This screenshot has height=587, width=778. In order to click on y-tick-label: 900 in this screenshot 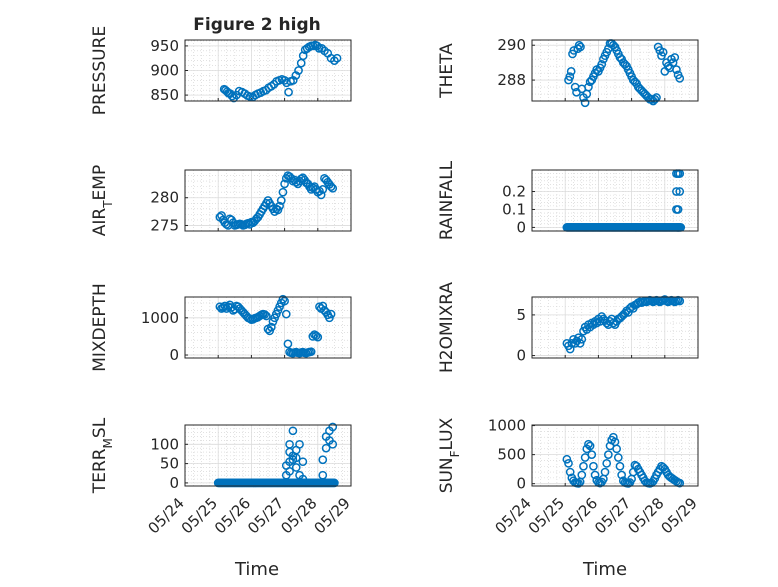, I will do `click(164, 71)`.